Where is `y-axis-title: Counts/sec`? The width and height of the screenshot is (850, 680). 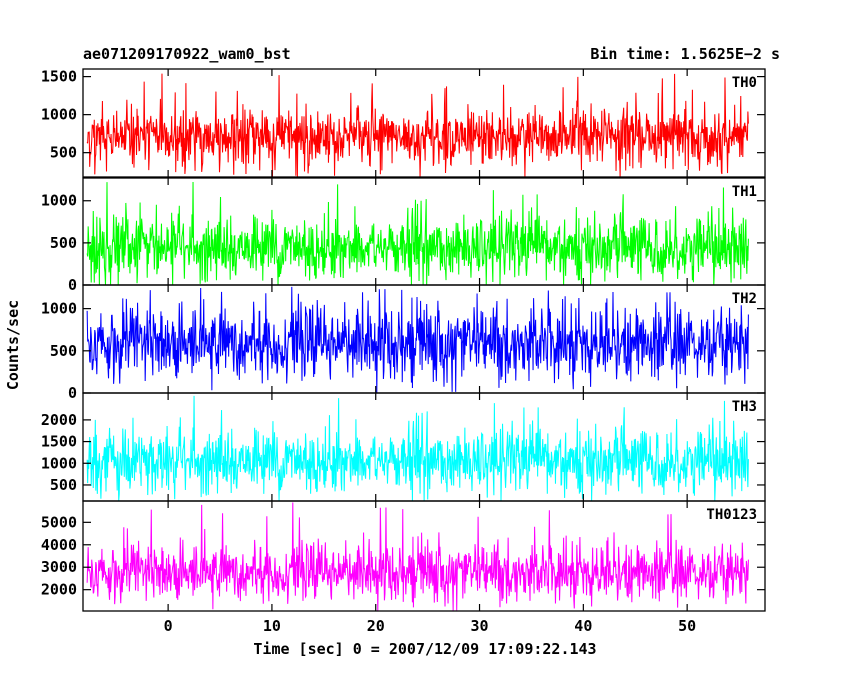
y-axis-title: Counts/sec is located at coordinates (13, 345).